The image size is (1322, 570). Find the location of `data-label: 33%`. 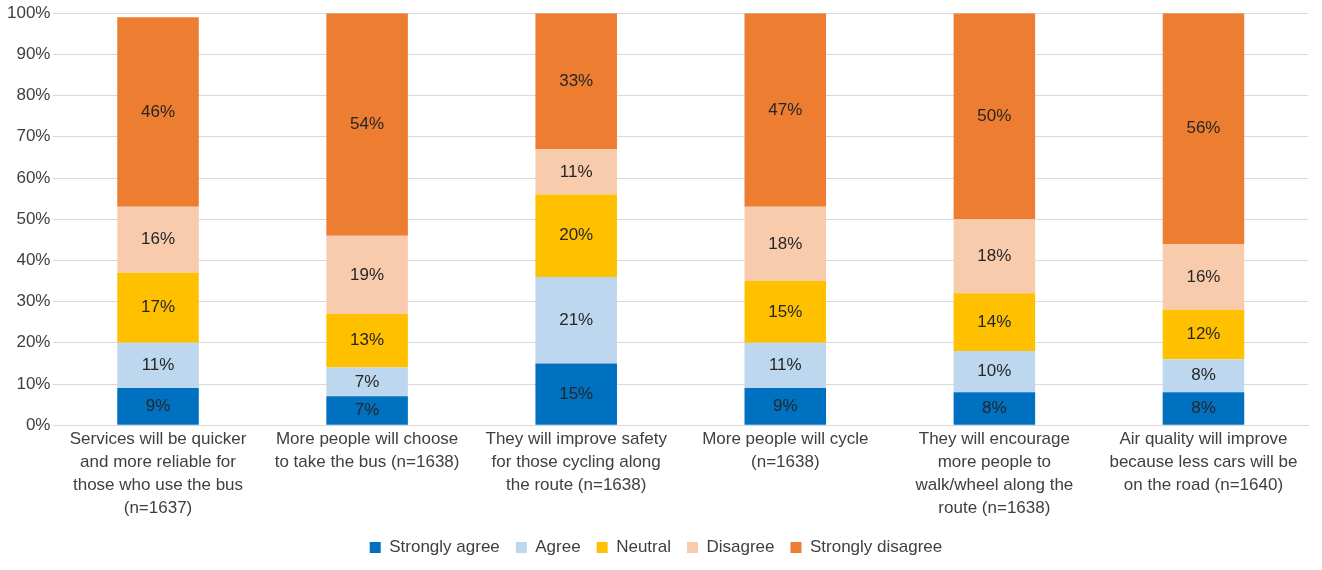

data-label: 33% is located at coordinates (576, 80).